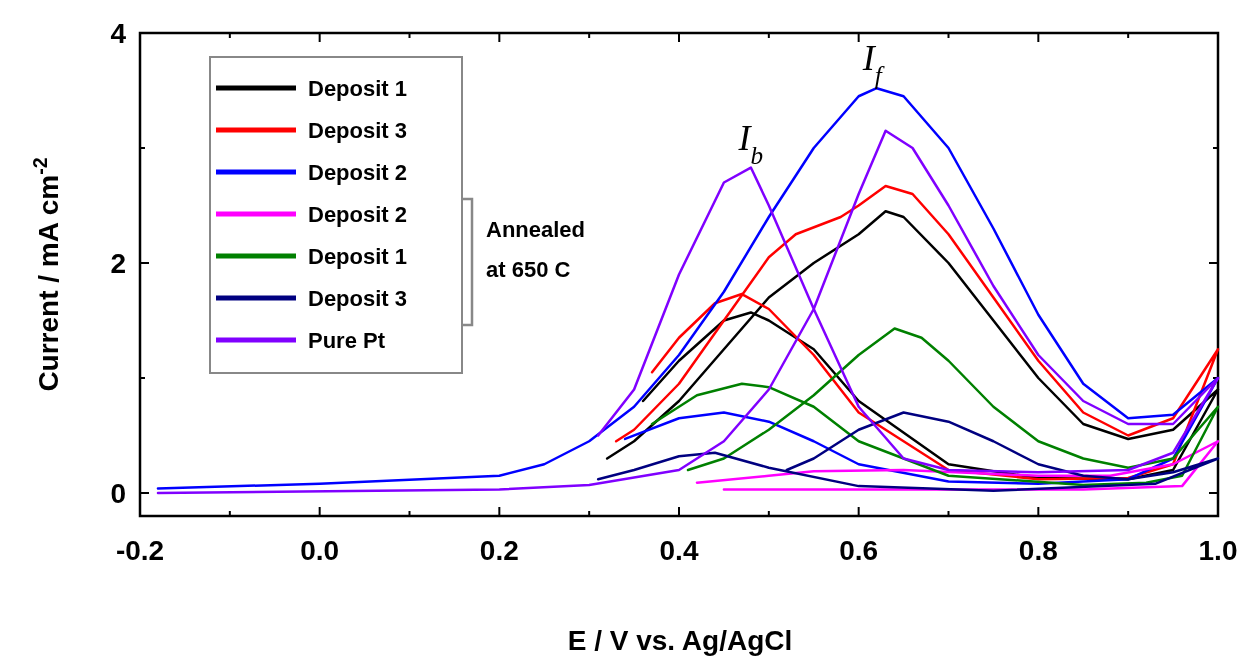 The image size is (1252, 662). I want to click on y-tick-label: 2, so click(118, 263).